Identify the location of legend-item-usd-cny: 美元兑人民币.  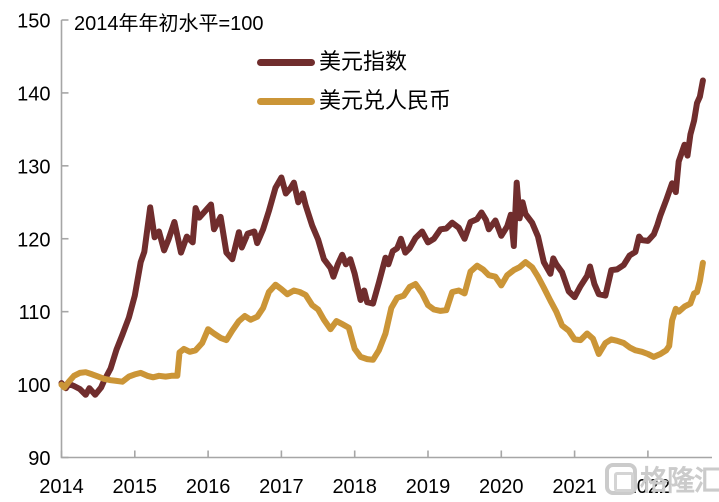
(354, 101).